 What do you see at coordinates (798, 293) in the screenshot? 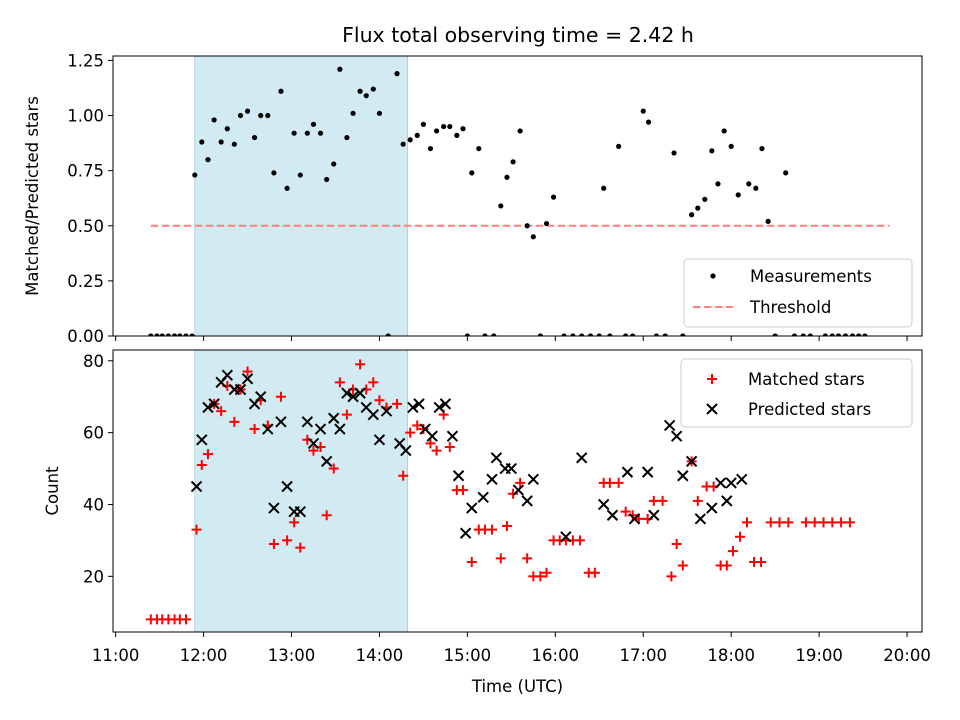
I see `top-legend-box` at bounding box center [798, 293].